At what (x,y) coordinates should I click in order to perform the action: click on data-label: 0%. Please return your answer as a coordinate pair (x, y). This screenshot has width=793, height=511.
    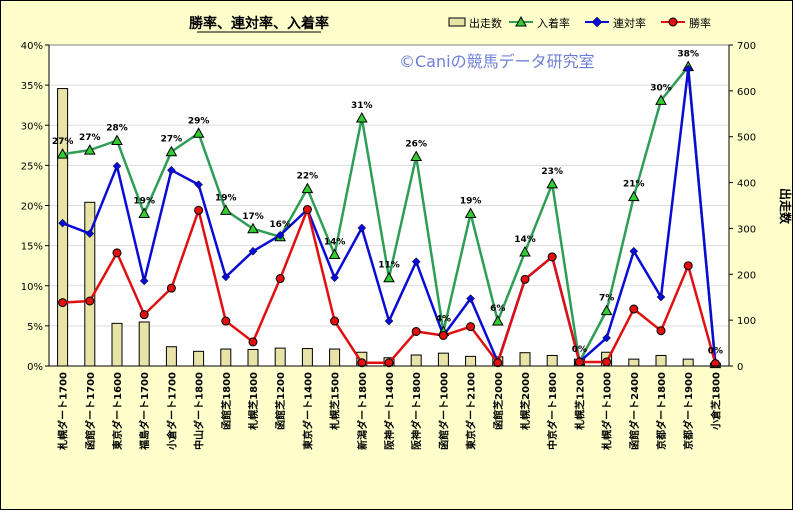
    Looking at the image, I should click on (715, 352).